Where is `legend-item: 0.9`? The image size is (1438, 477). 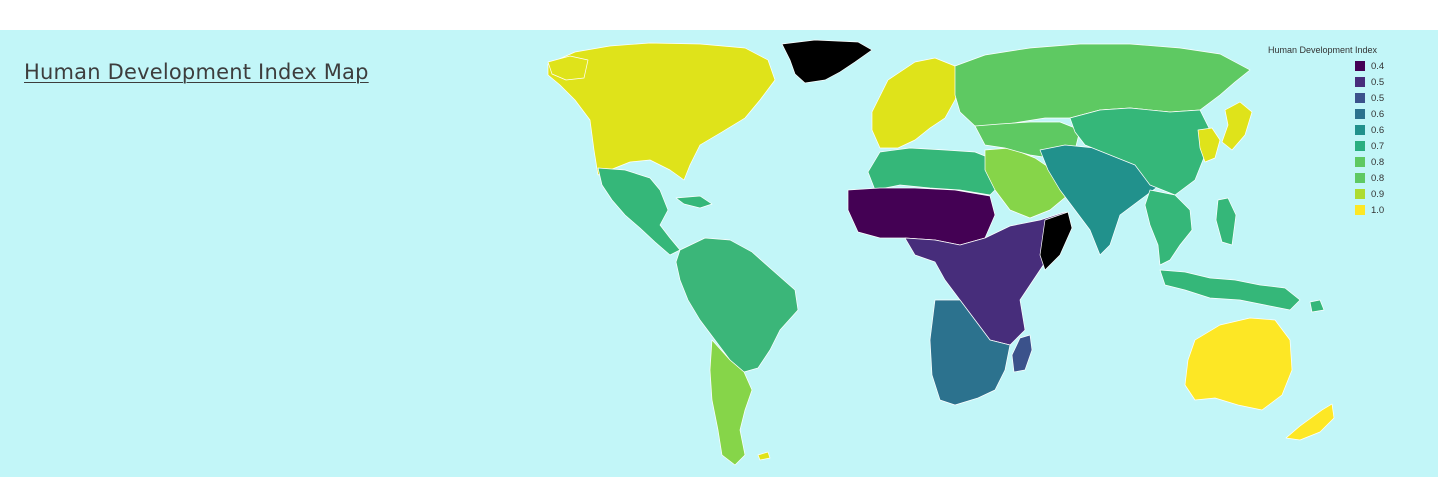 legend-item: 0.9 is located at coordinates (1338, 194).